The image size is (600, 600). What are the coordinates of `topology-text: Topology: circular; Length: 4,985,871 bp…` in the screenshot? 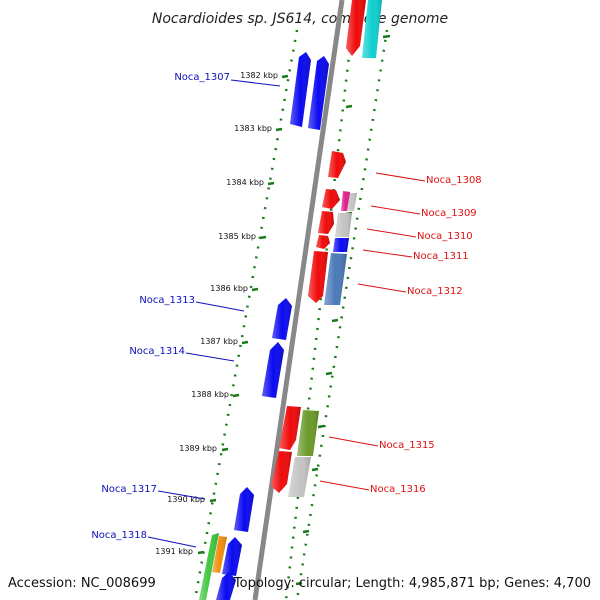 It's located at (412, 583).